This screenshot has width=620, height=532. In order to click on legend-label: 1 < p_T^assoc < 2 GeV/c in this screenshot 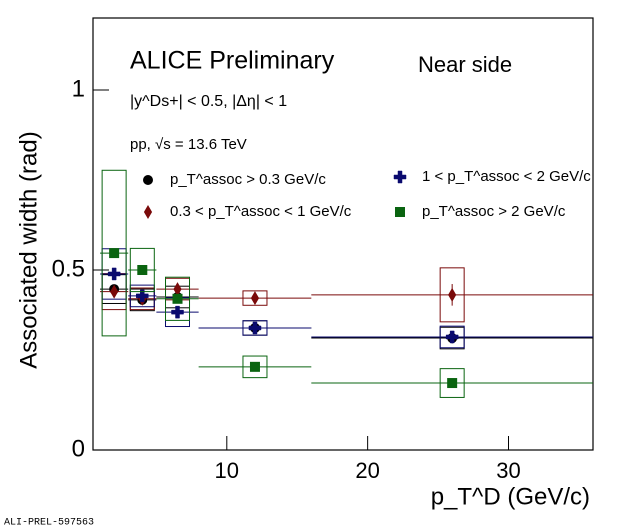, I will do `click(506, 176)`.